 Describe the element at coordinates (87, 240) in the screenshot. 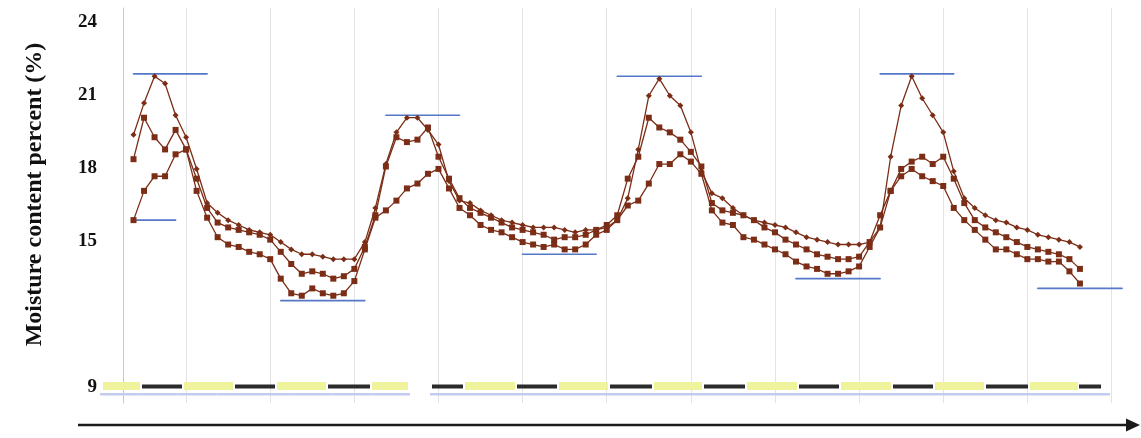

I see `y-tick-label: 15` at that location.